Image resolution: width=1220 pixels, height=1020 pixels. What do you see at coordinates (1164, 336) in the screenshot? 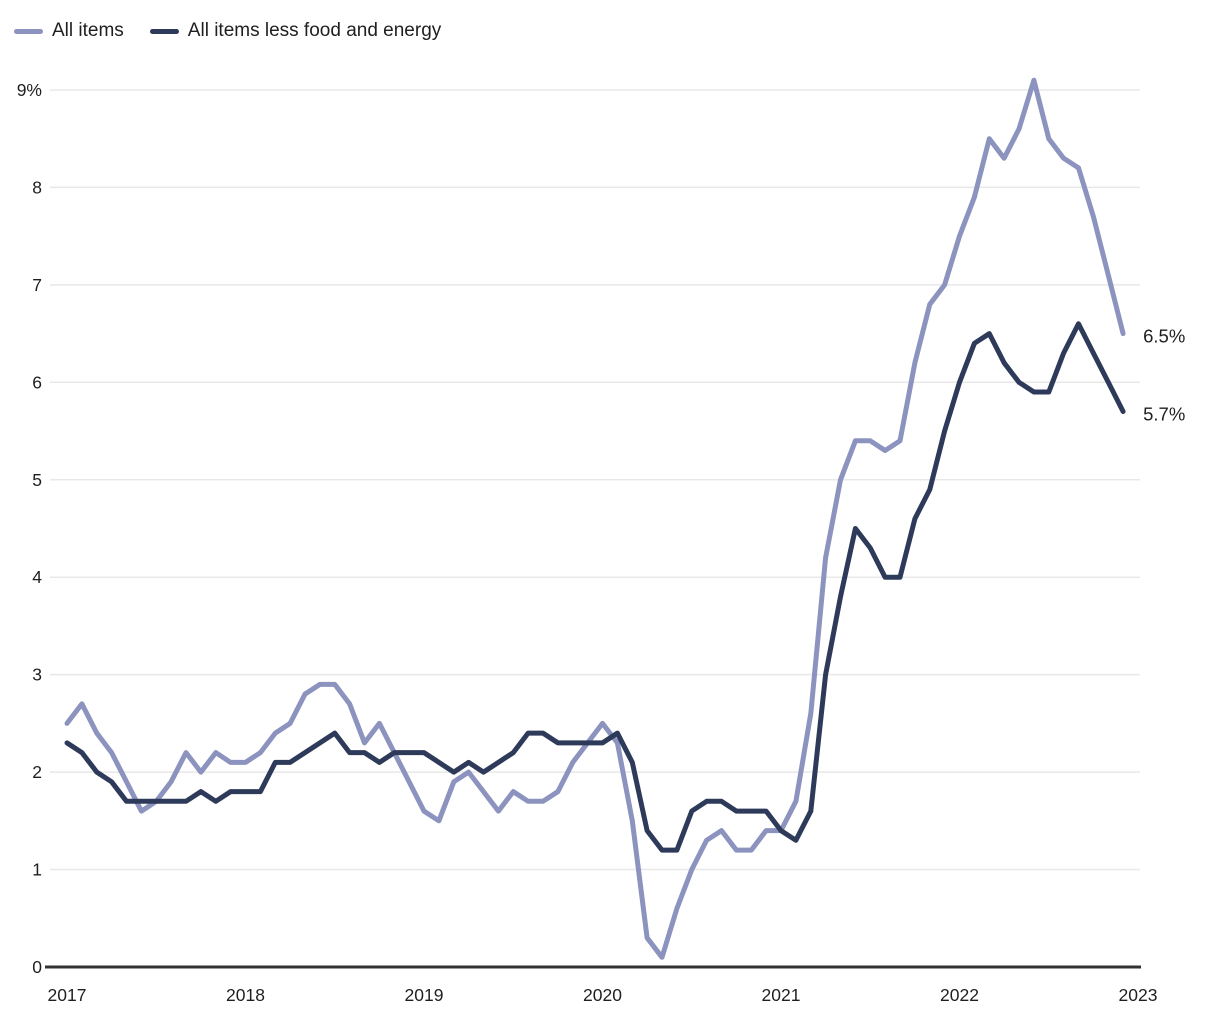
I see `end-label-all-items: 6.5%` at bounding box center [1164, 336].